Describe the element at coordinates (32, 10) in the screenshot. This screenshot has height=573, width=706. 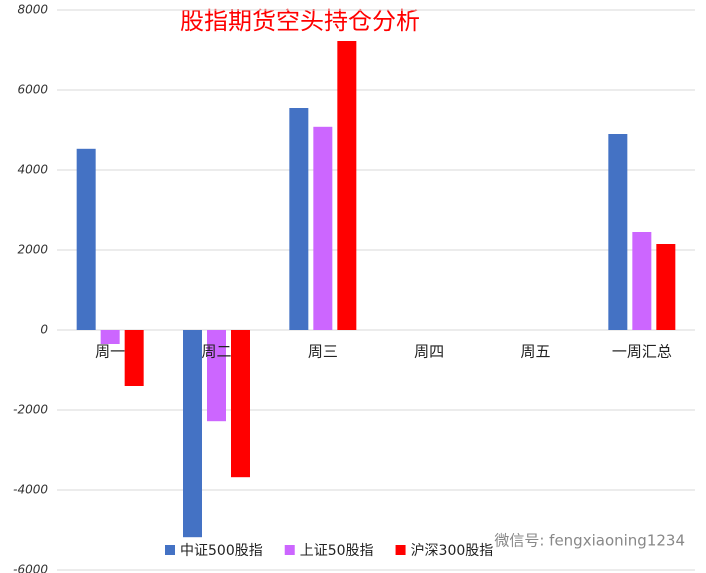
I see `y-tick-label: 8000` at that location.